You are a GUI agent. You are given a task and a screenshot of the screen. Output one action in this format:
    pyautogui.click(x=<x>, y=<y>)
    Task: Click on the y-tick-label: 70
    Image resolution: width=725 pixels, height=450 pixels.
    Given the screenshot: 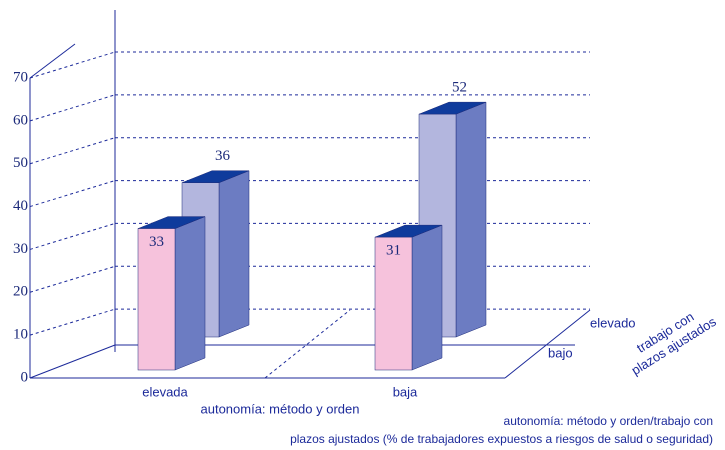 What is the action you would take?
    pyautogui.click(x=20, y=77)
    